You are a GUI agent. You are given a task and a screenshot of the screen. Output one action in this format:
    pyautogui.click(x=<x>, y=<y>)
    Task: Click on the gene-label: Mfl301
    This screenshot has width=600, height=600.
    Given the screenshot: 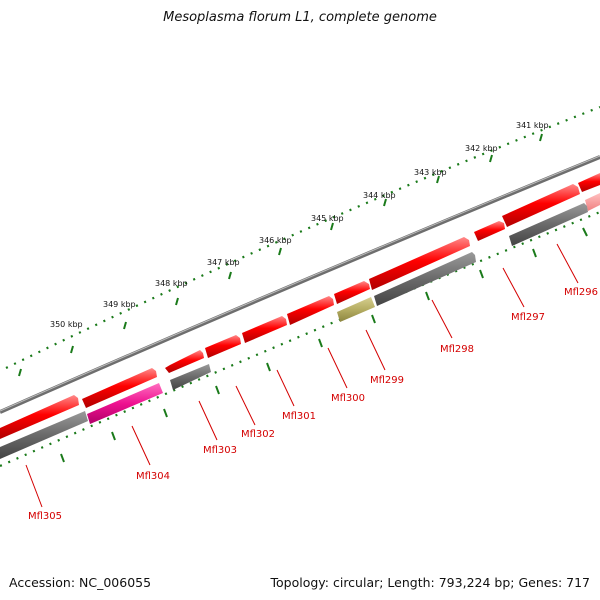 What is the action you would take?
    pyautogui.click(x=299, y=416)
    